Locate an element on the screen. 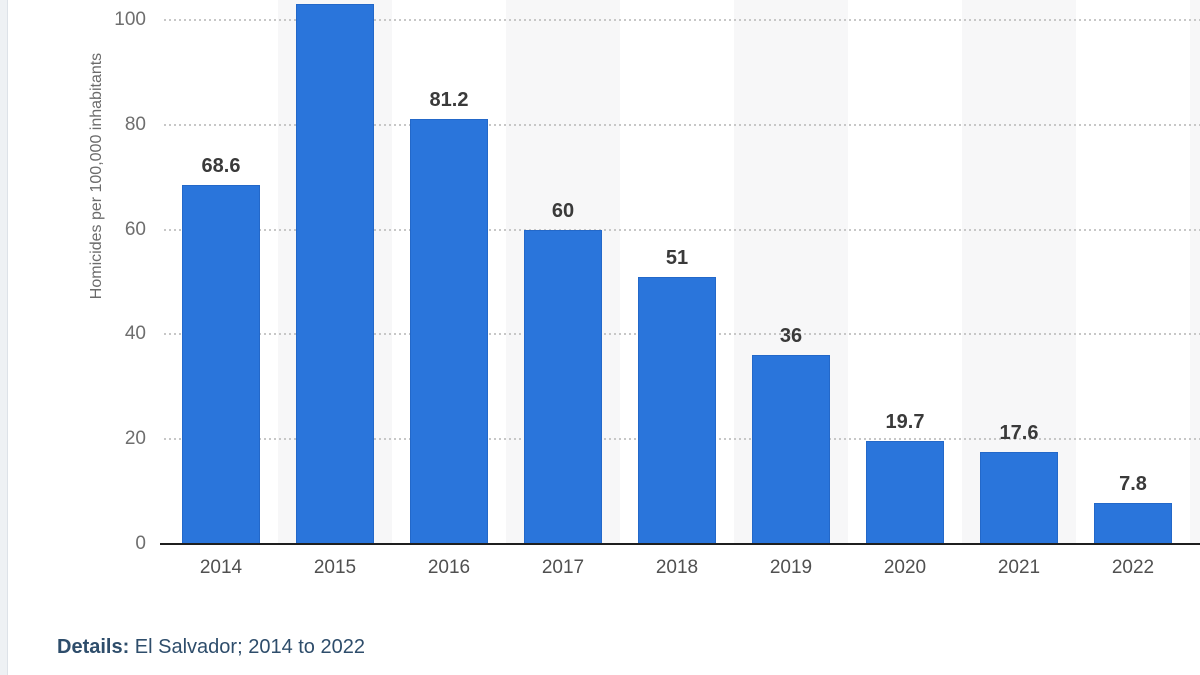 The width and height of the screenshot is (1200, 675). bar-2017 is located at coordinates (563, 386).